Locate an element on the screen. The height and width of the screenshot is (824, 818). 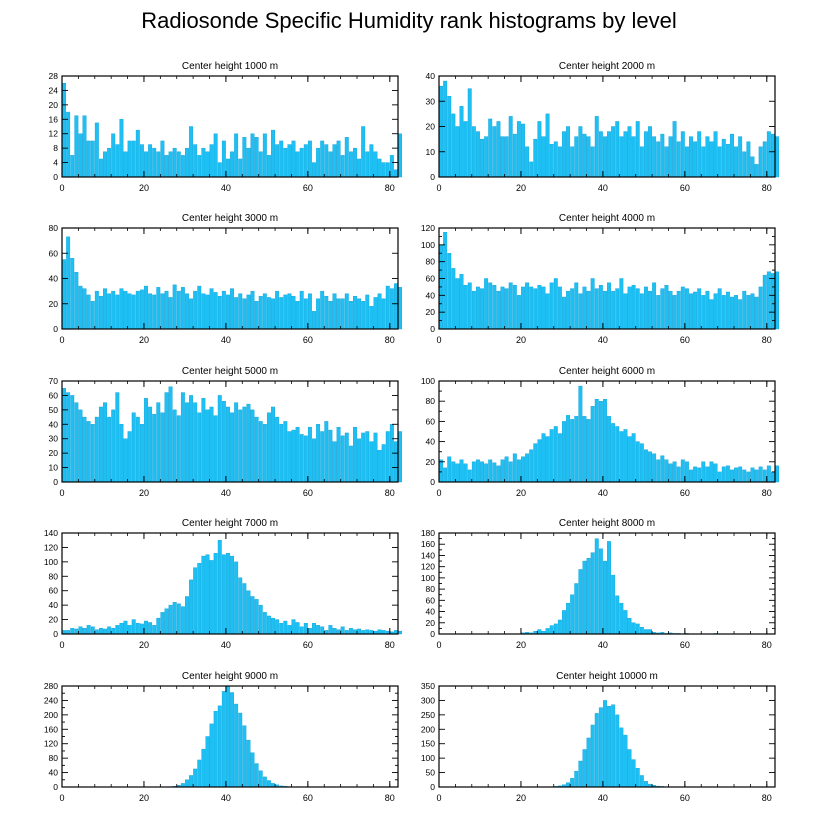
histogram-panel: Center height 2000 m 0 20 40 60 80 0 10 20 30 40 is located at coordinates (602, 127).